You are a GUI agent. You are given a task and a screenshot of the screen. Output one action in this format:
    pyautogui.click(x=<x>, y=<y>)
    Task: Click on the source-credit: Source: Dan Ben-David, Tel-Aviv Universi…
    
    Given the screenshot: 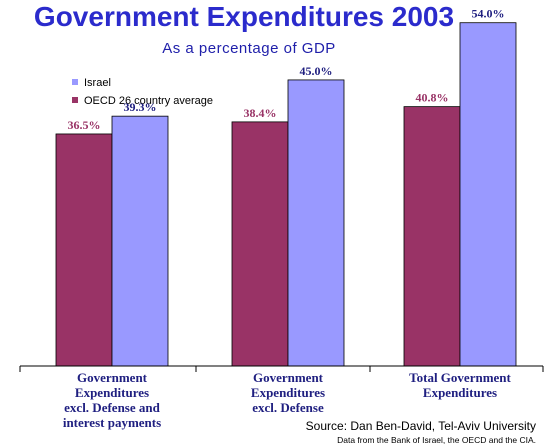 What is the action you would take?
    pyautogui.click(x=421, y=426)
    